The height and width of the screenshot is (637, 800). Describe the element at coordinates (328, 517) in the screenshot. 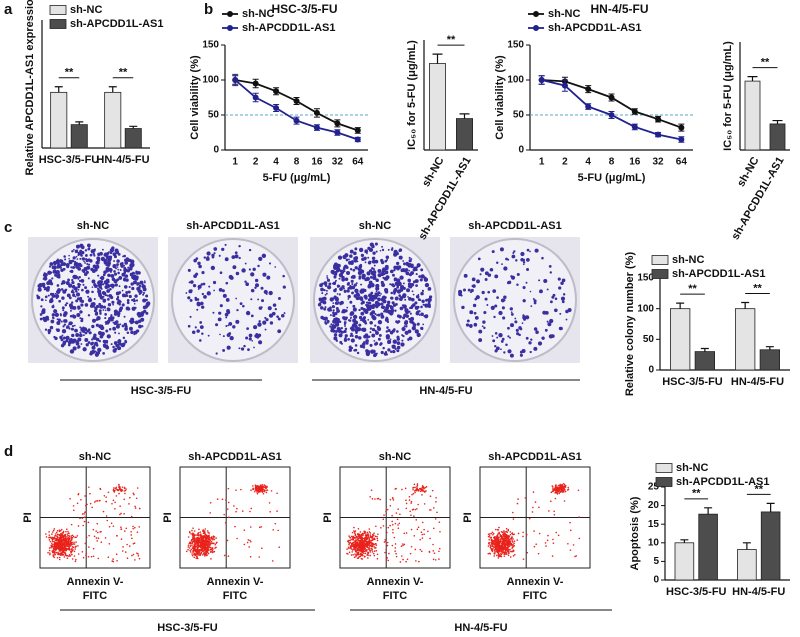

I see `y-axis-label: PI` at that location.